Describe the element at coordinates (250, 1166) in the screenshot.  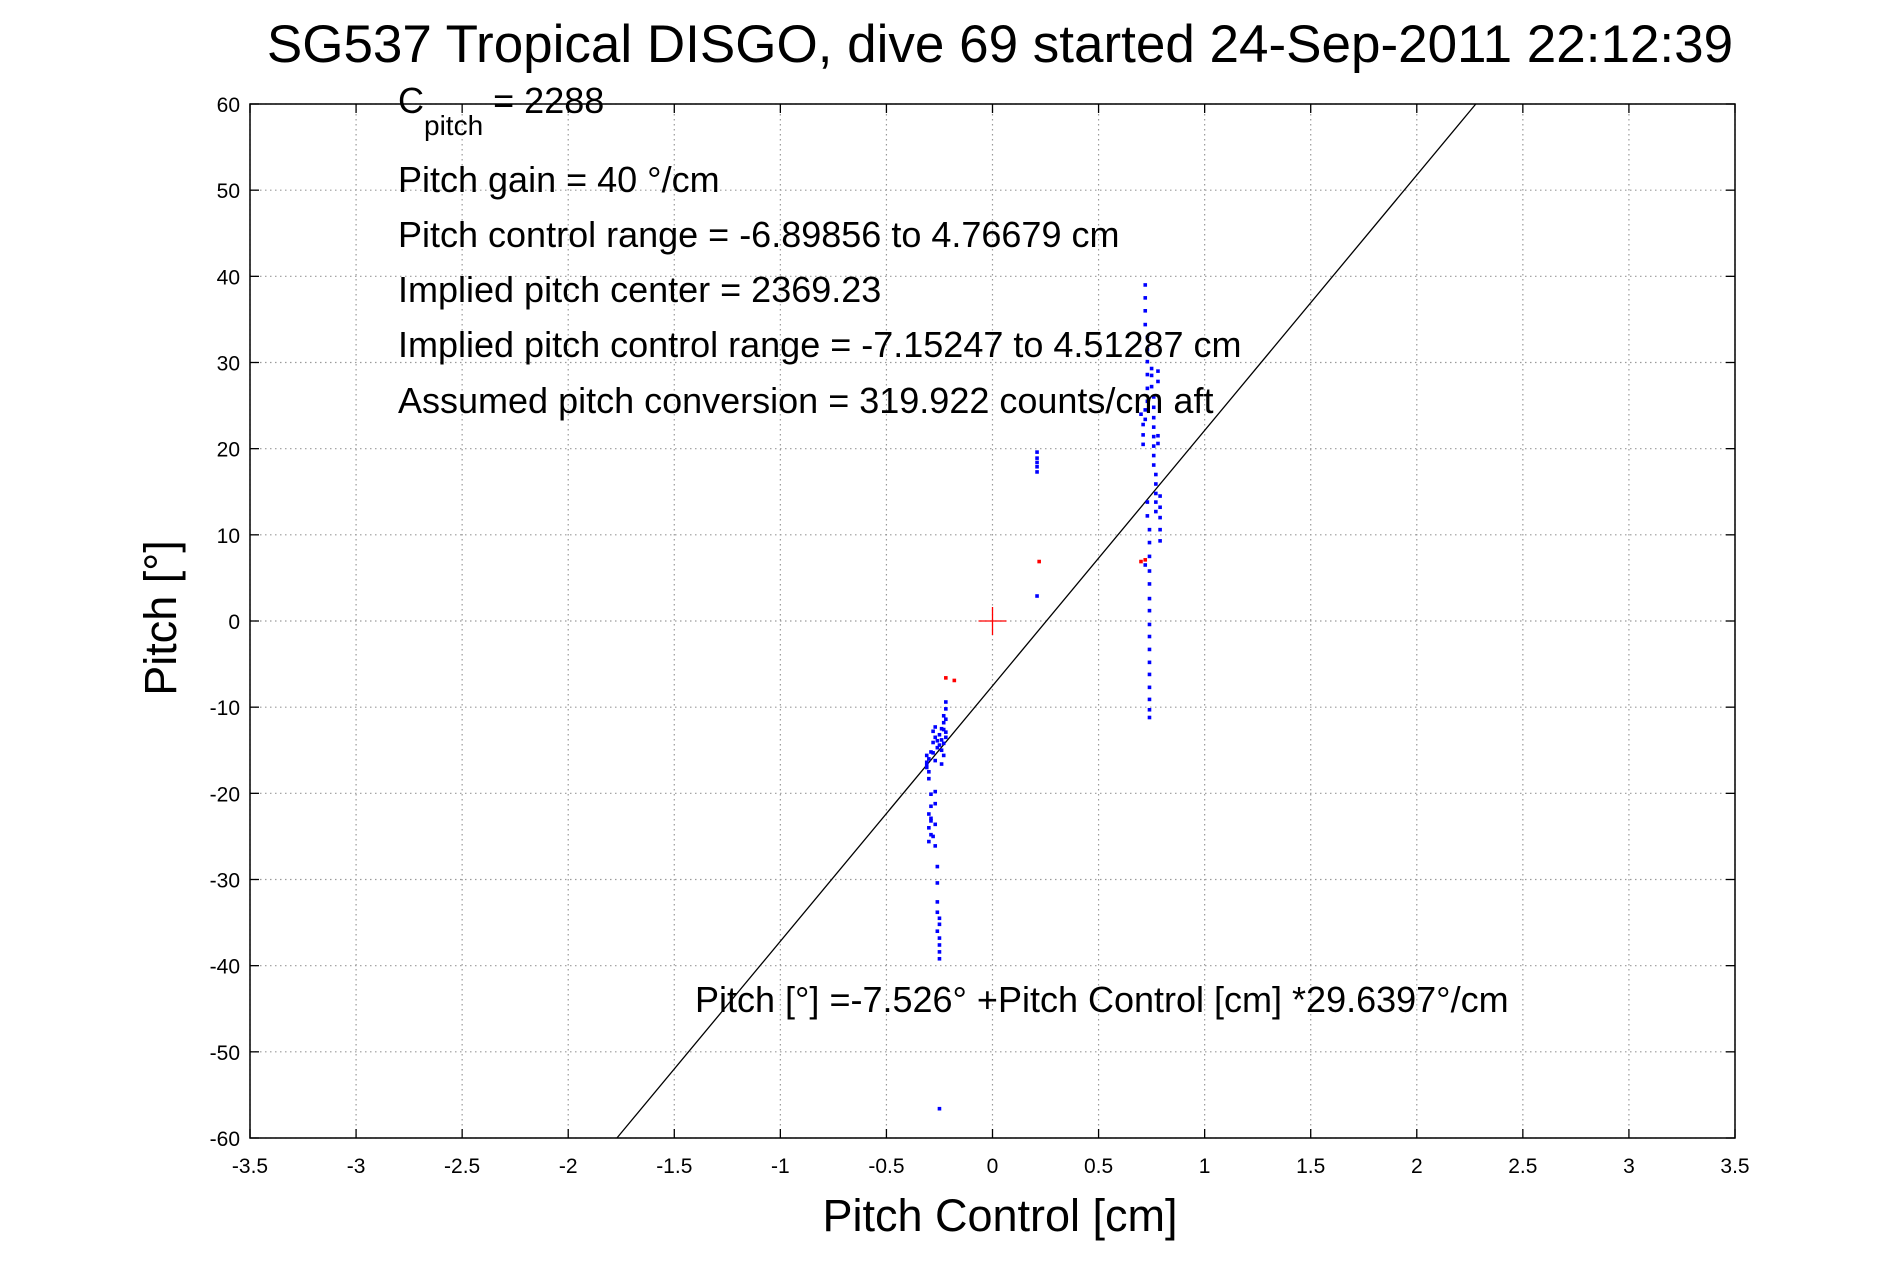
I see `x-tick-label: -3.5` at that location.